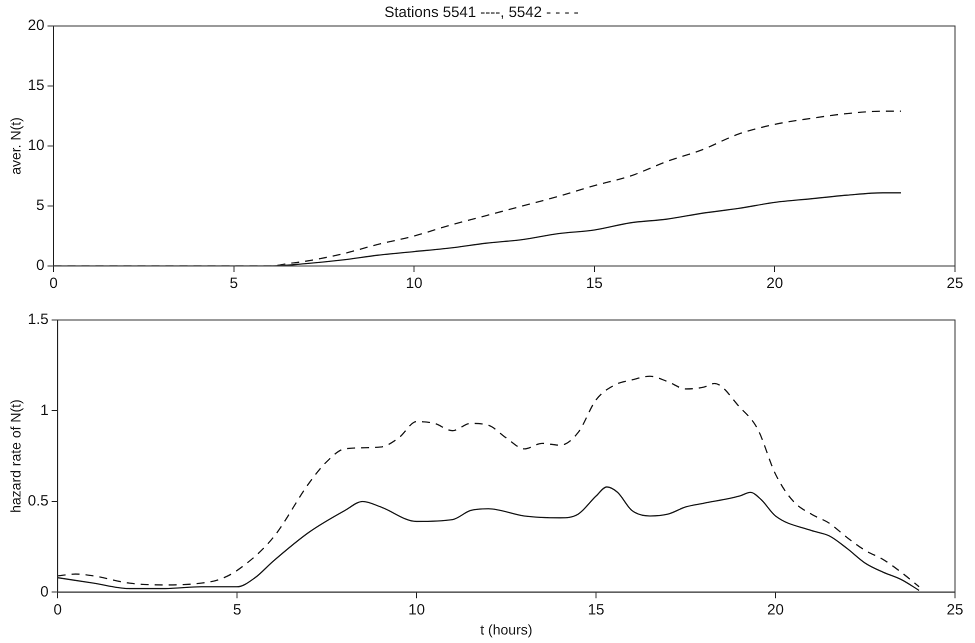 Image resolution: width=975 pixels, height=643 pixels. Describe the element at coordinates (15, 456) in the screenshot. I see `y-axis-title: hazard rate of N(t)` at that location.